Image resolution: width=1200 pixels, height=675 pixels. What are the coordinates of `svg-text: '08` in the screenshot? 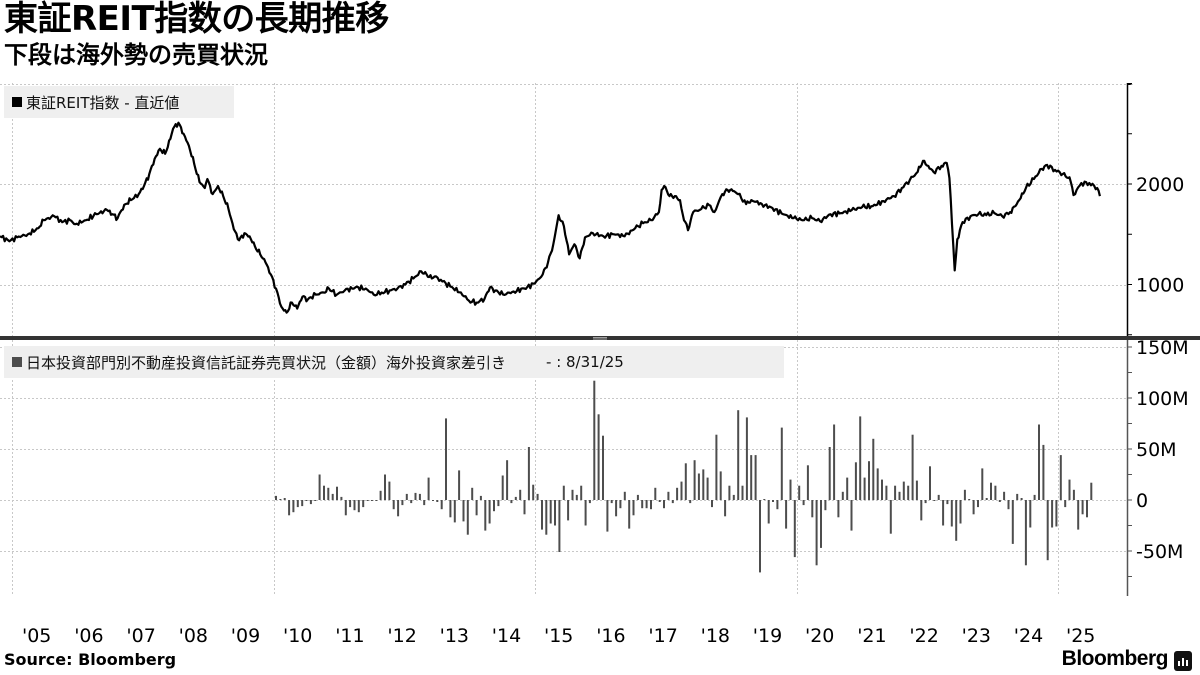 It's located at (193, 636).